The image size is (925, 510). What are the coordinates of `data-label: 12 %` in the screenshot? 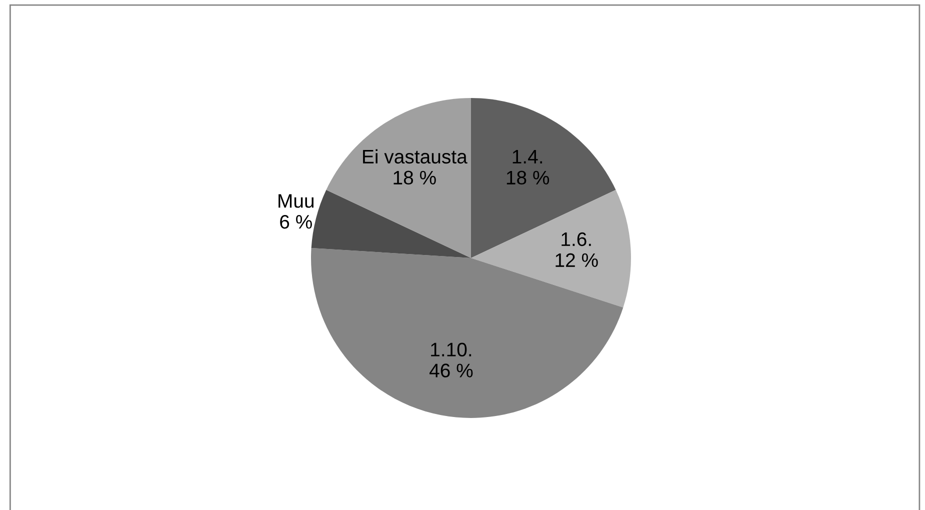 It's located at (577, 260).